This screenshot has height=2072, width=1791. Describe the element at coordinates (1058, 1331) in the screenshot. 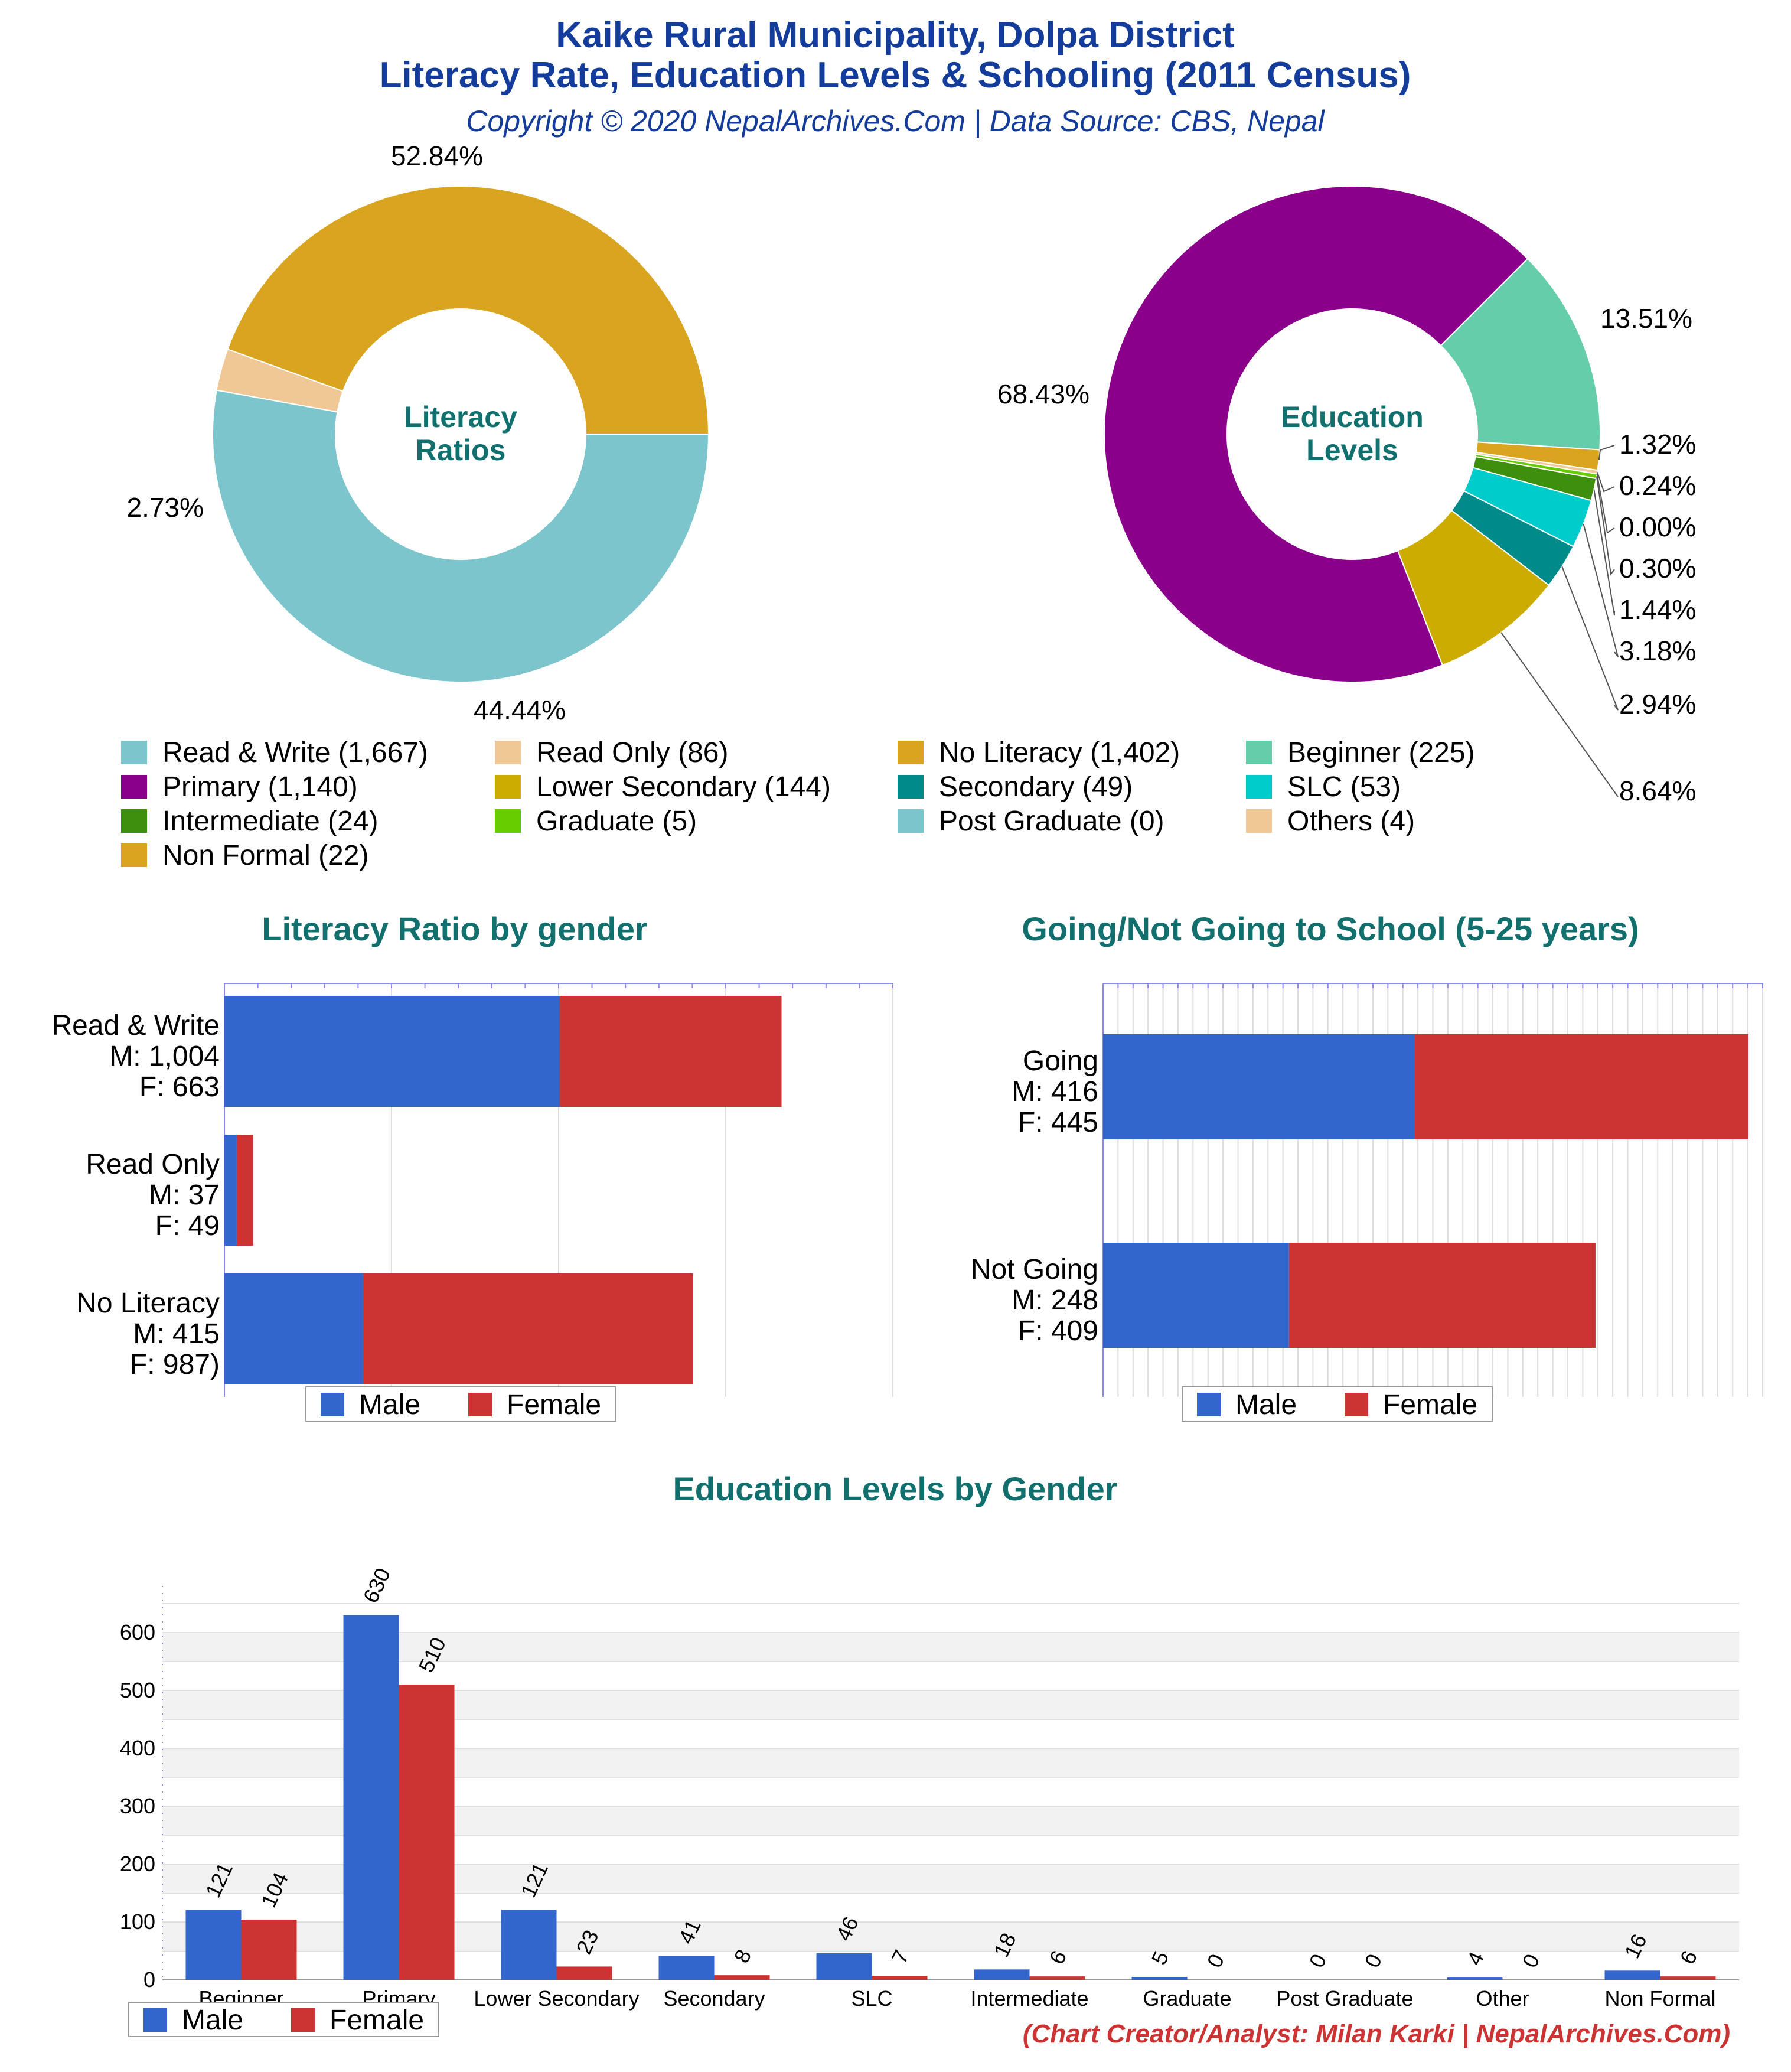

I see `category-label: F: 409` at that location.